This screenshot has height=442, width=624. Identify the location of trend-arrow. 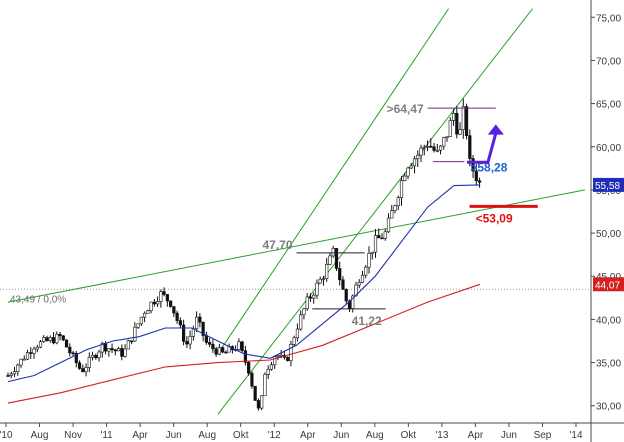
(482, 148).